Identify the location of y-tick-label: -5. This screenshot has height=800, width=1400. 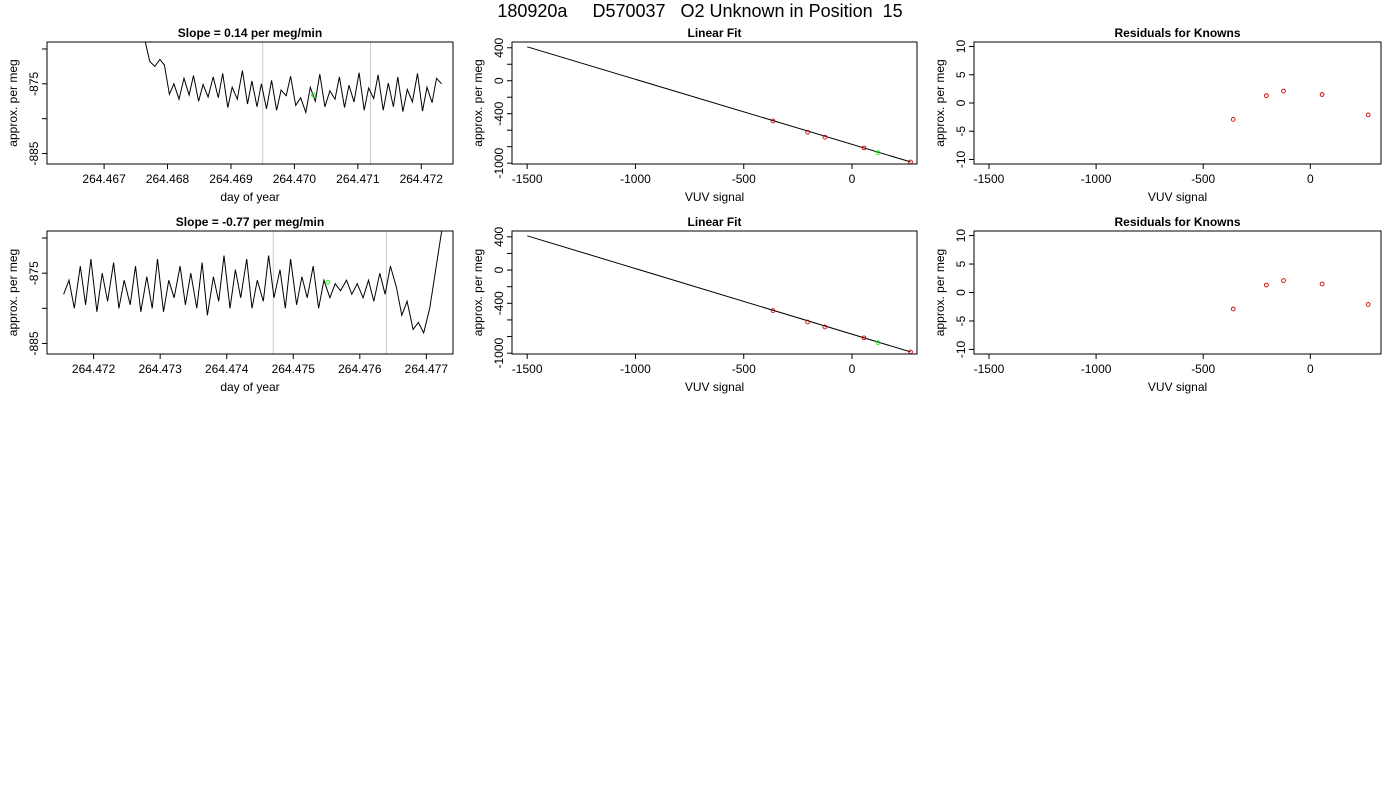
(961, 131).